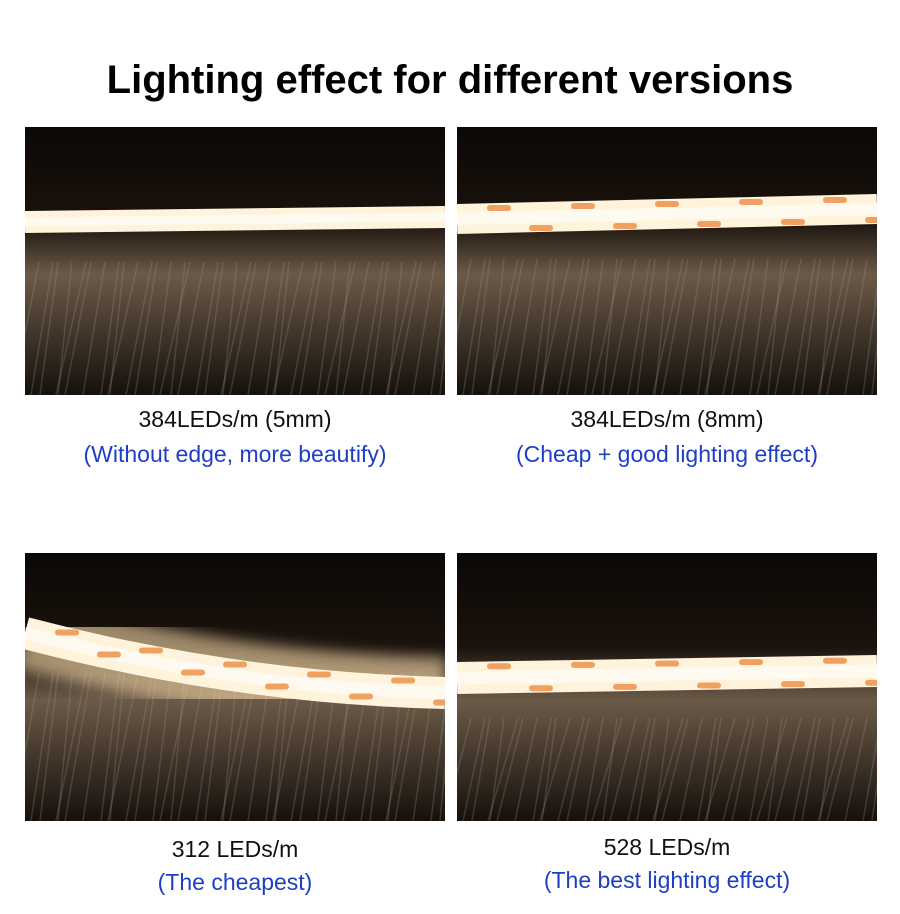  What do you see at coordinates (235, 419) in the screenshot?
I see `caption: 384LEDs/m (5mm)` at bounding box center [235, 419].